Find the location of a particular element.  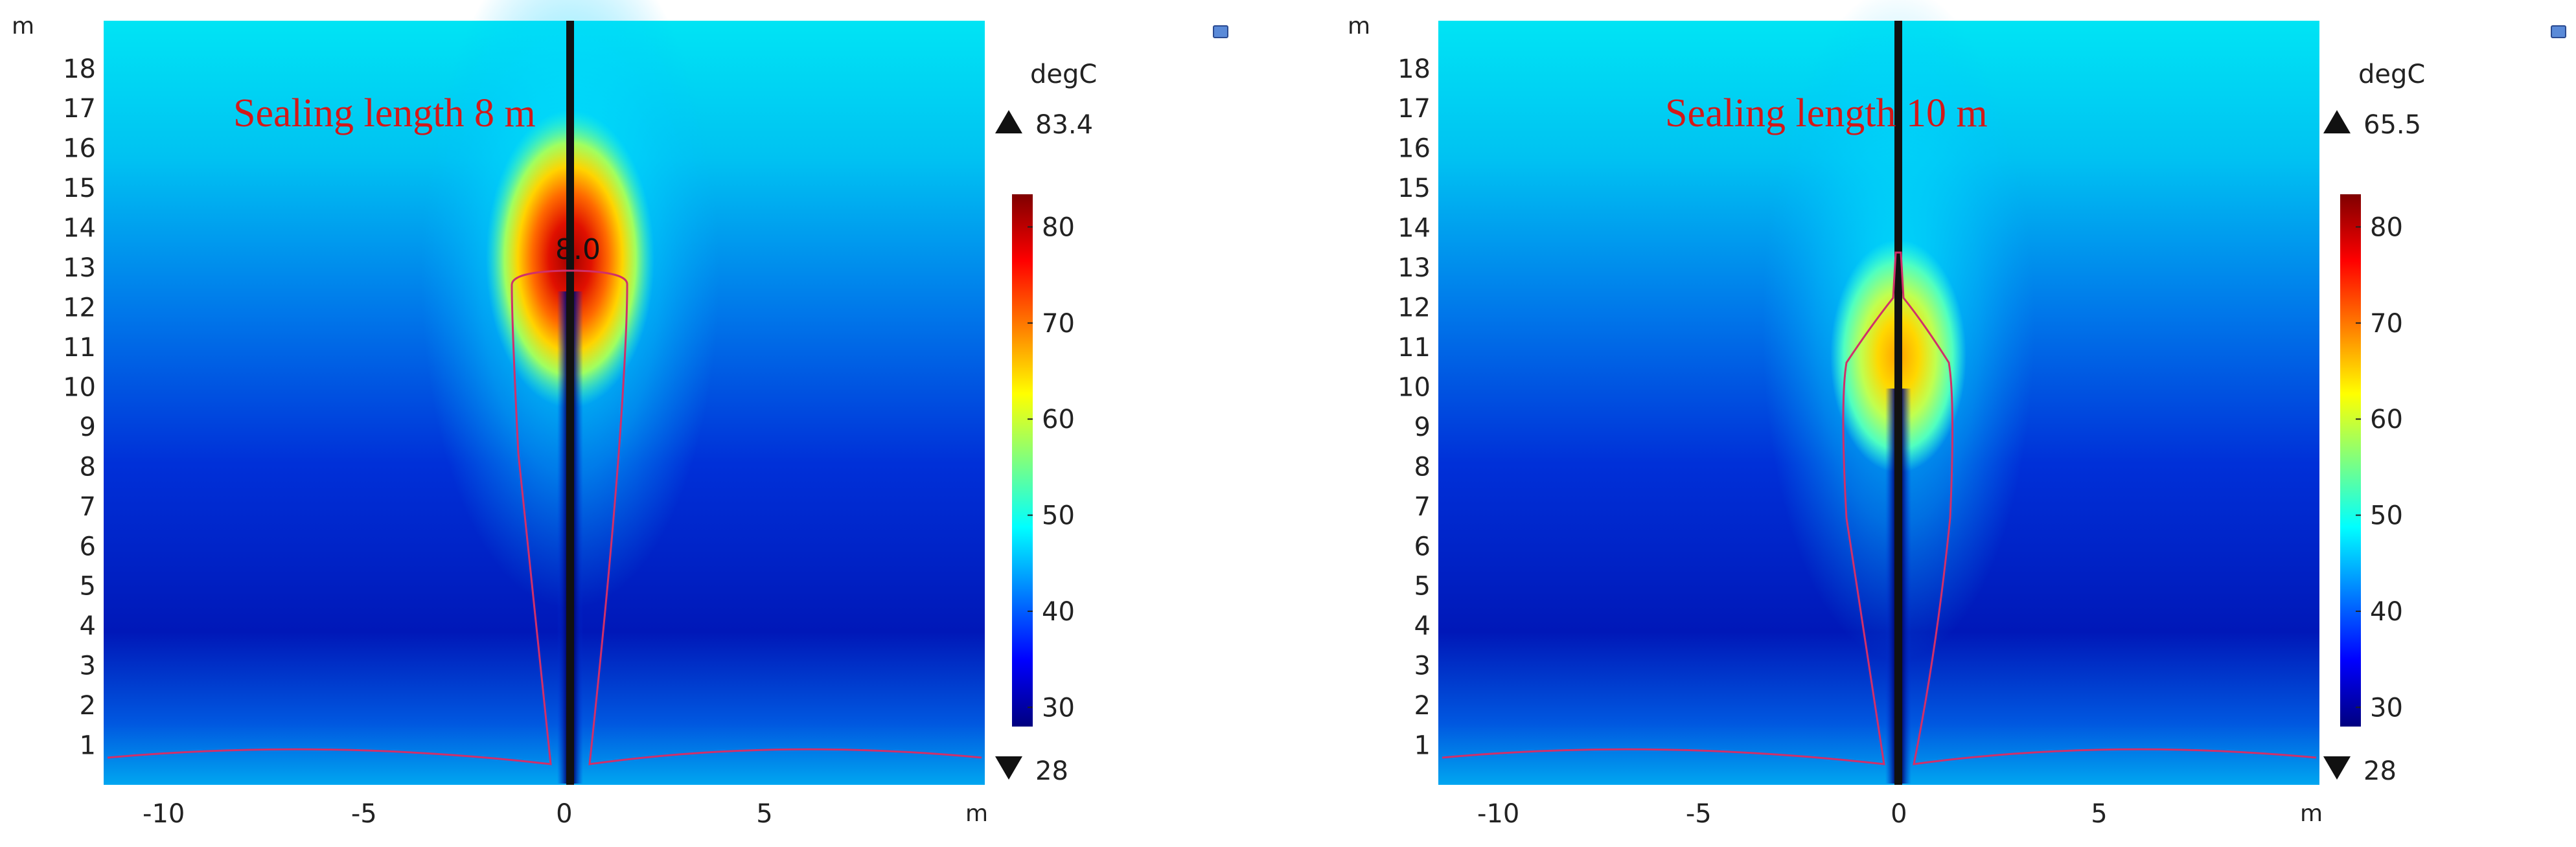

colorbar-max-label: 65.5 is located at coordinates (2392, 125).